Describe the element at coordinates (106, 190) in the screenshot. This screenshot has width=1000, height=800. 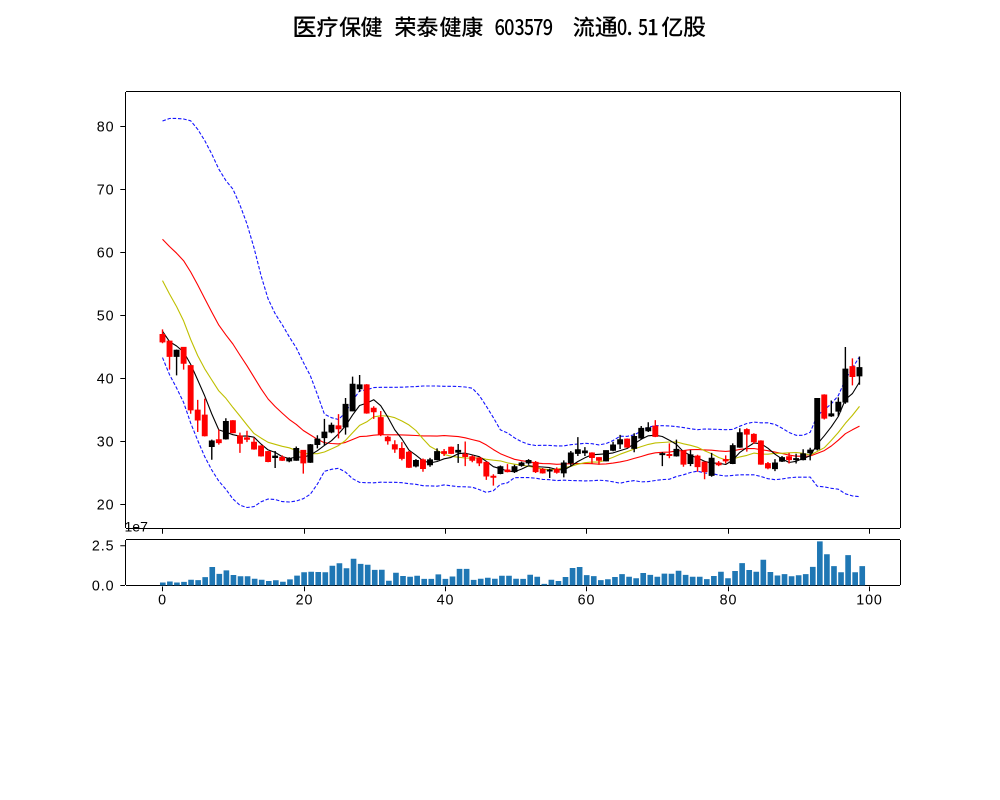
I see `svg-text: 70` at that location.